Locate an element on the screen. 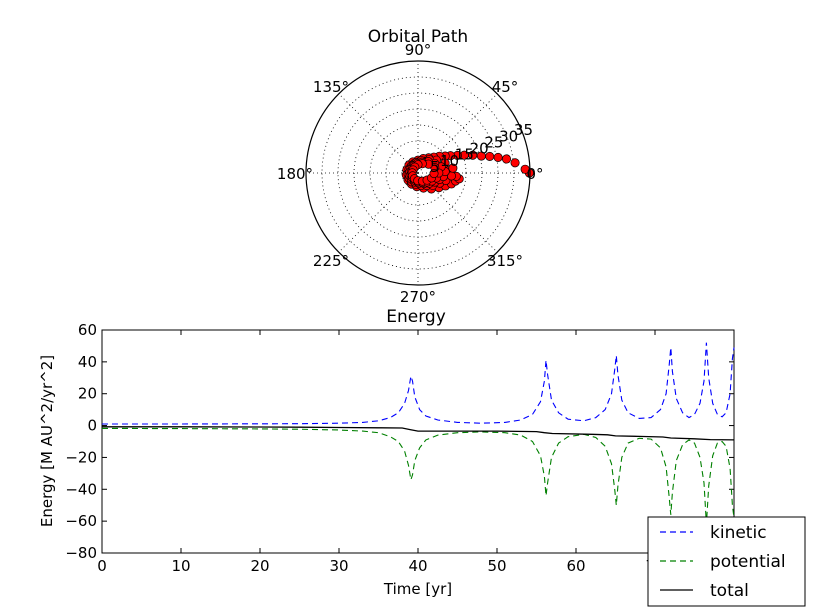  angle-tick-label: 90° is located at coordinates (418, 50).